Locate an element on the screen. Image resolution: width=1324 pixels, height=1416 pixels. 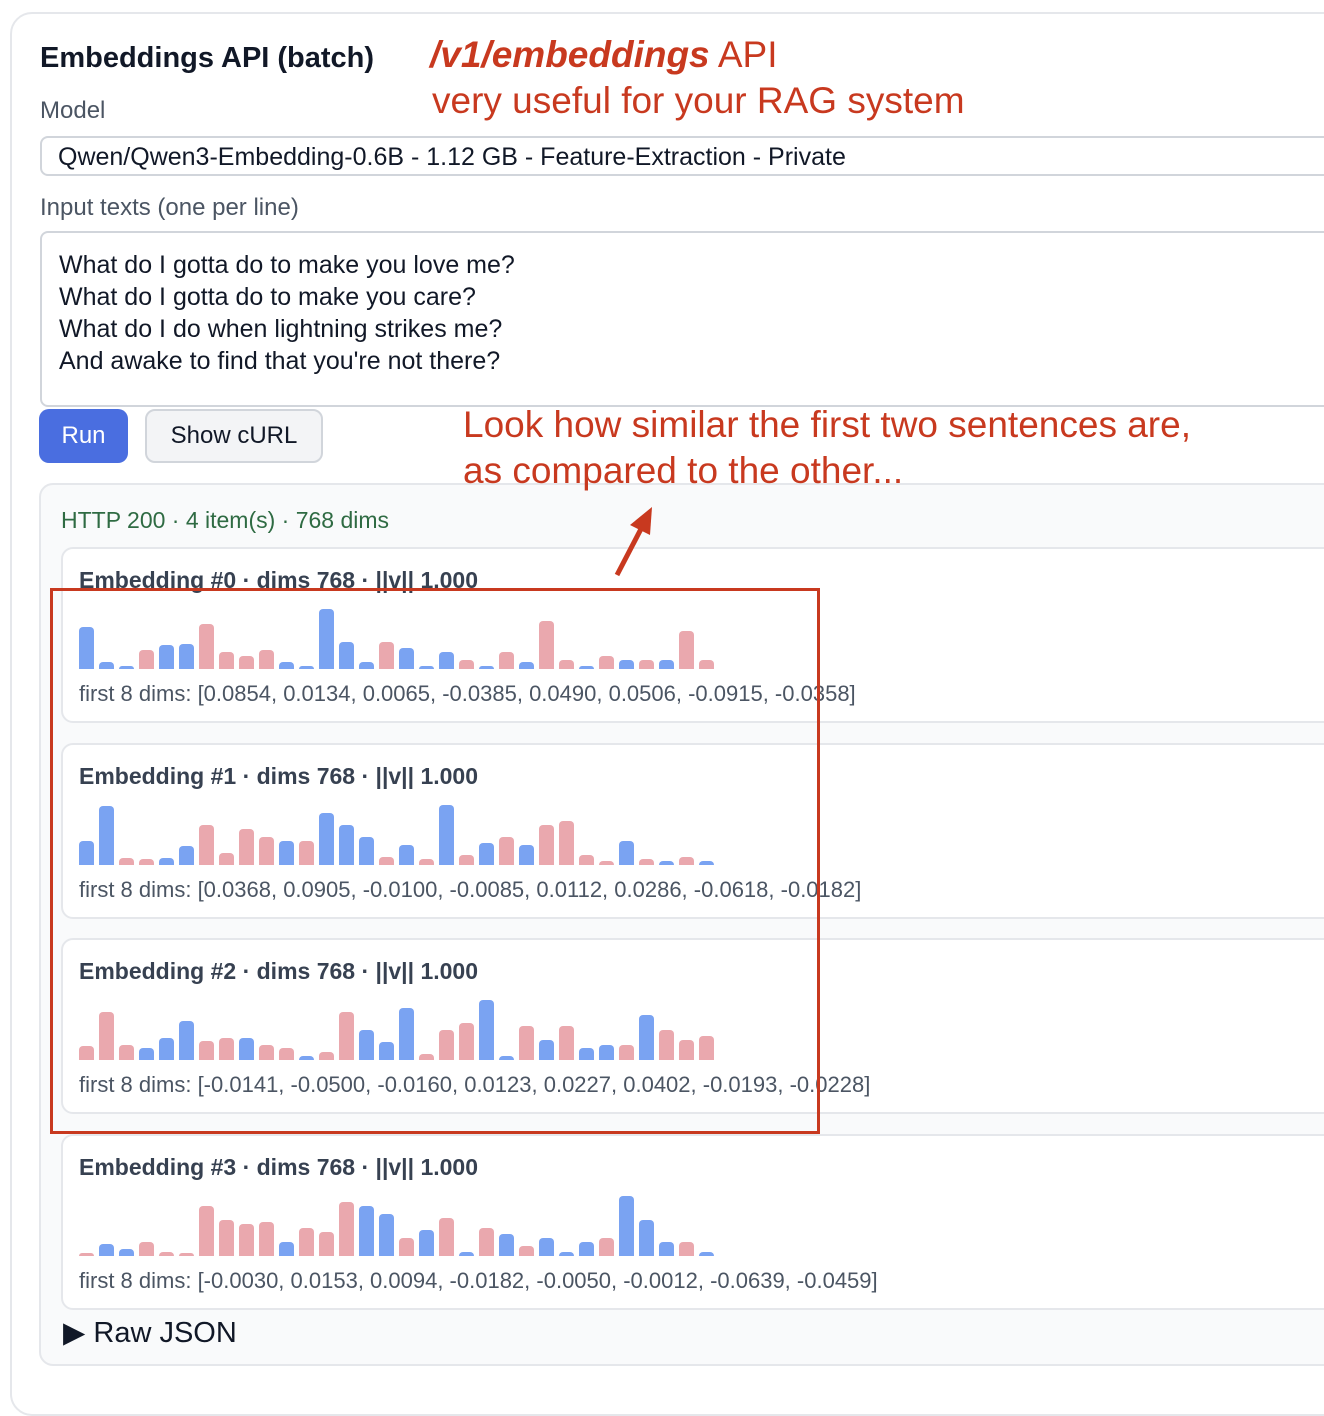
embedding-bars is located at coordinates (399, 834).